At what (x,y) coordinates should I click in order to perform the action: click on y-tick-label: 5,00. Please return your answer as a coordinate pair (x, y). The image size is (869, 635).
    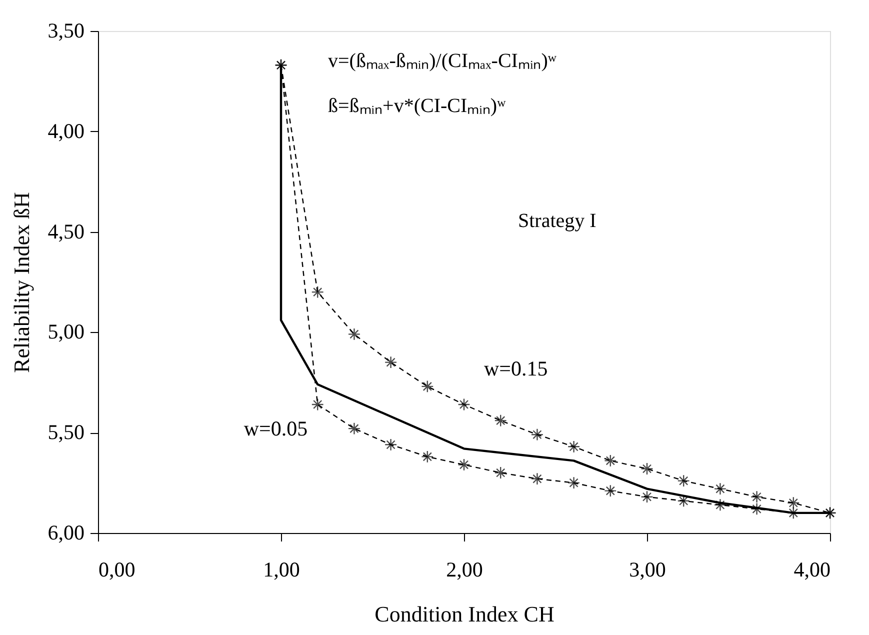
    Looking at the image, I should click on (66, 332).